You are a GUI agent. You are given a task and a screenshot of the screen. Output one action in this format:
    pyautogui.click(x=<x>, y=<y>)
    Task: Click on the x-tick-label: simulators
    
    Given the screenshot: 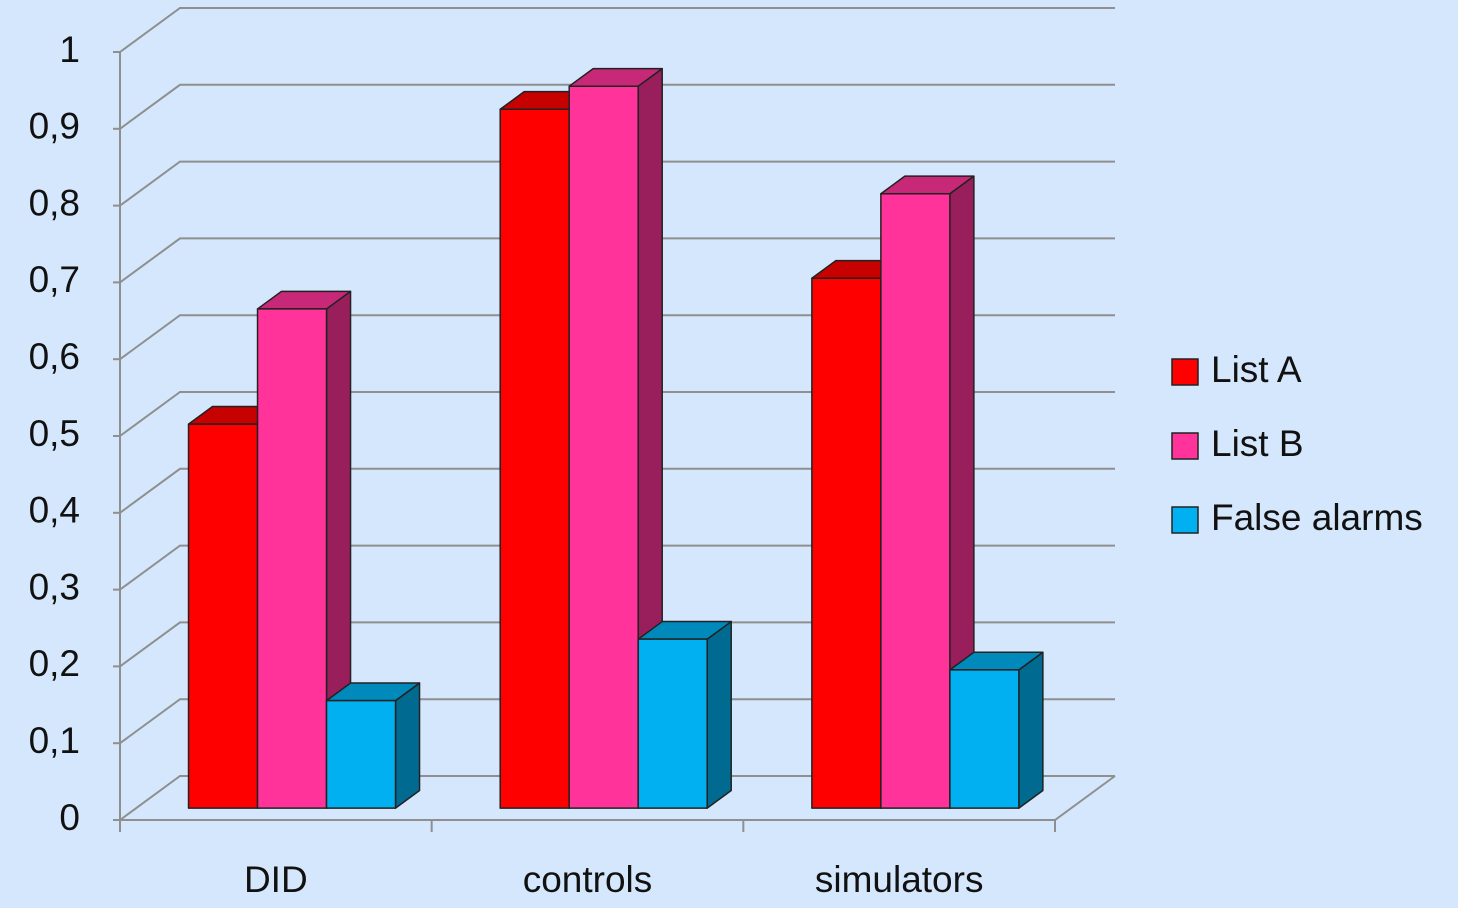 What is the action you would take?
    pyautogui.click(x=899, y=879)
    